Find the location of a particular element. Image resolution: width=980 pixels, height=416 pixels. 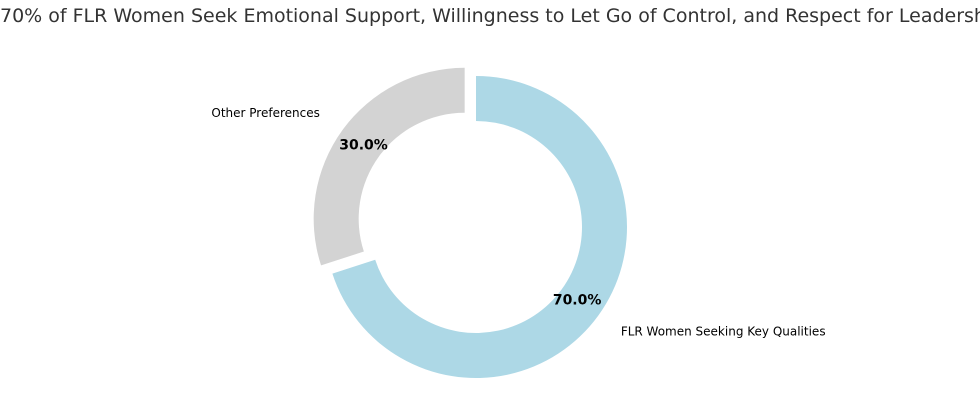

slice-value-other-preferences: 30.0% is located at coordinates (363, 145).